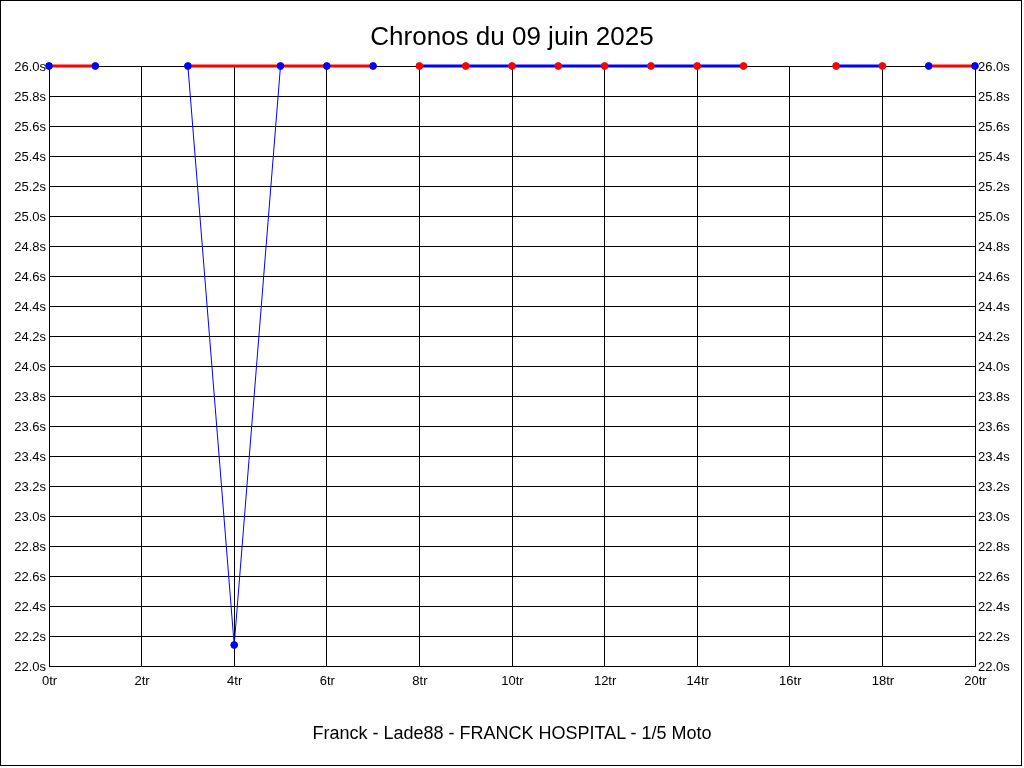 This screenshot has height=768, width=1024. I want to click on y-tick-label: 22.4s, so click(30, 606).